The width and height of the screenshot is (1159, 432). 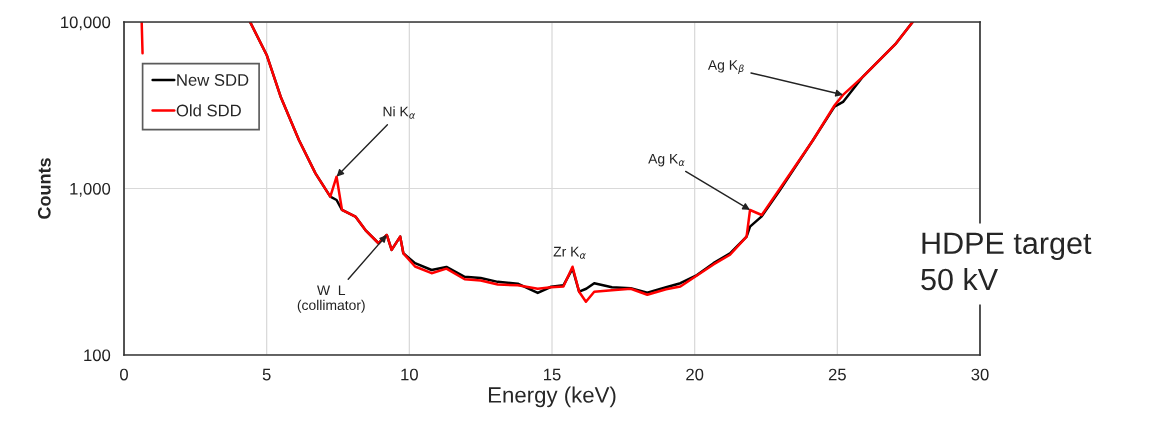 I want to click on legend-label: Old SDD, so click(x=208, y=110).